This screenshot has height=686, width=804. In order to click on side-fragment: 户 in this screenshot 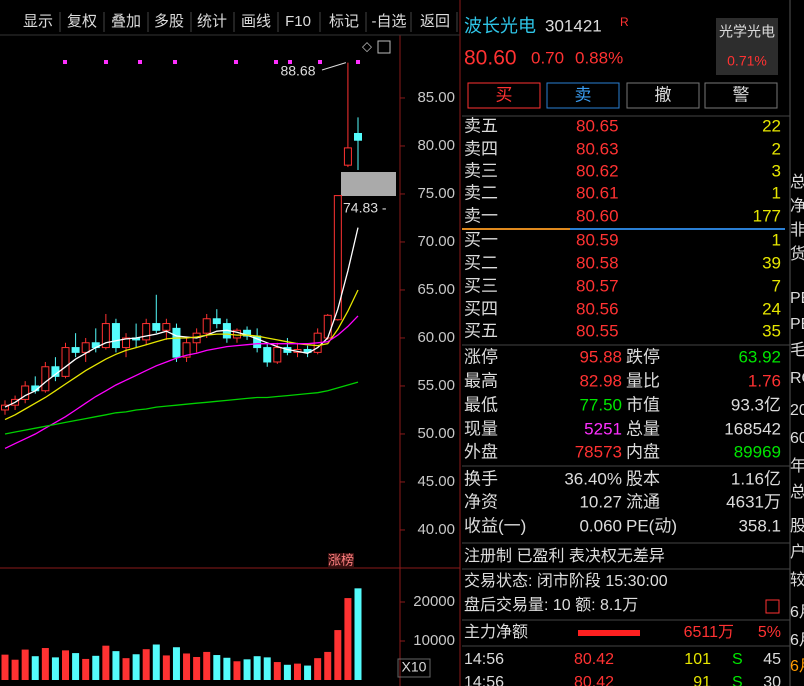, I will do `click(797, 552)`.